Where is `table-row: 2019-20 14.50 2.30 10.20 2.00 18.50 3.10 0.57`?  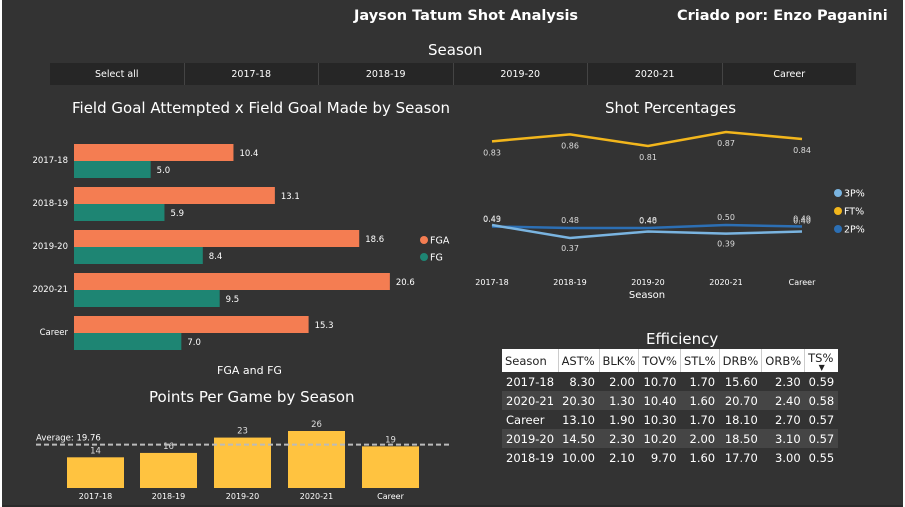
table-row: 2019-20 14.50 2.30 10.20 2.00 18.50 3.10 0.57 is located at coordinates (670, 438).